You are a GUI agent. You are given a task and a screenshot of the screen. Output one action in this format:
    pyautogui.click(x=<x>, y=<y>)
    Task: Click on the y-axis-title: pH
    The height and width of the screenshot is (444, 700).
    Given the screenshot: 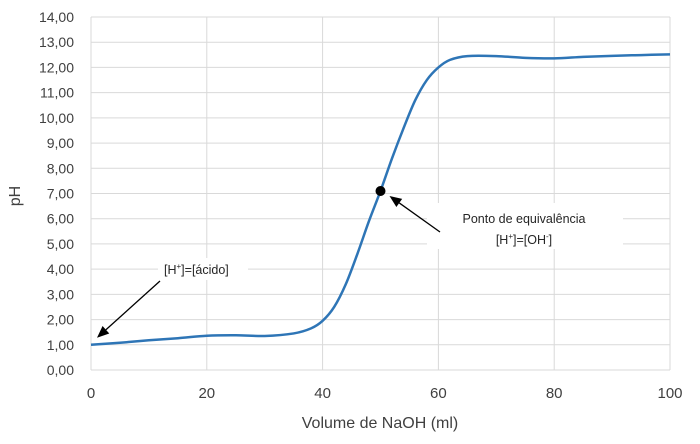 What is the action you would take?
    pyautogui.click(x=15, y=196)
    